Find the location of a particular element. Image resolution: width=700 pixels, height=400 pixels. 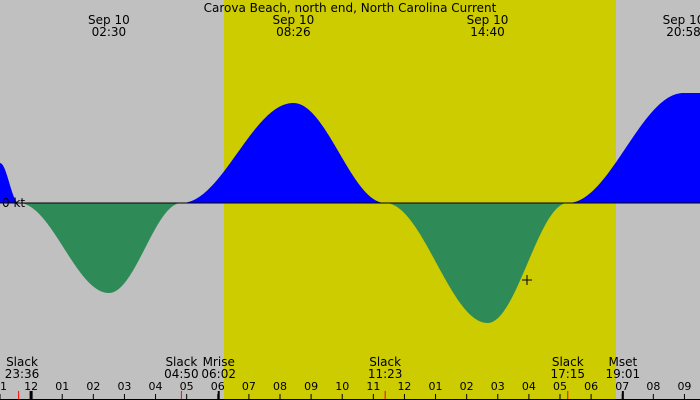

extreme-time-1: 08:26 is located at coordinates (293, 32).